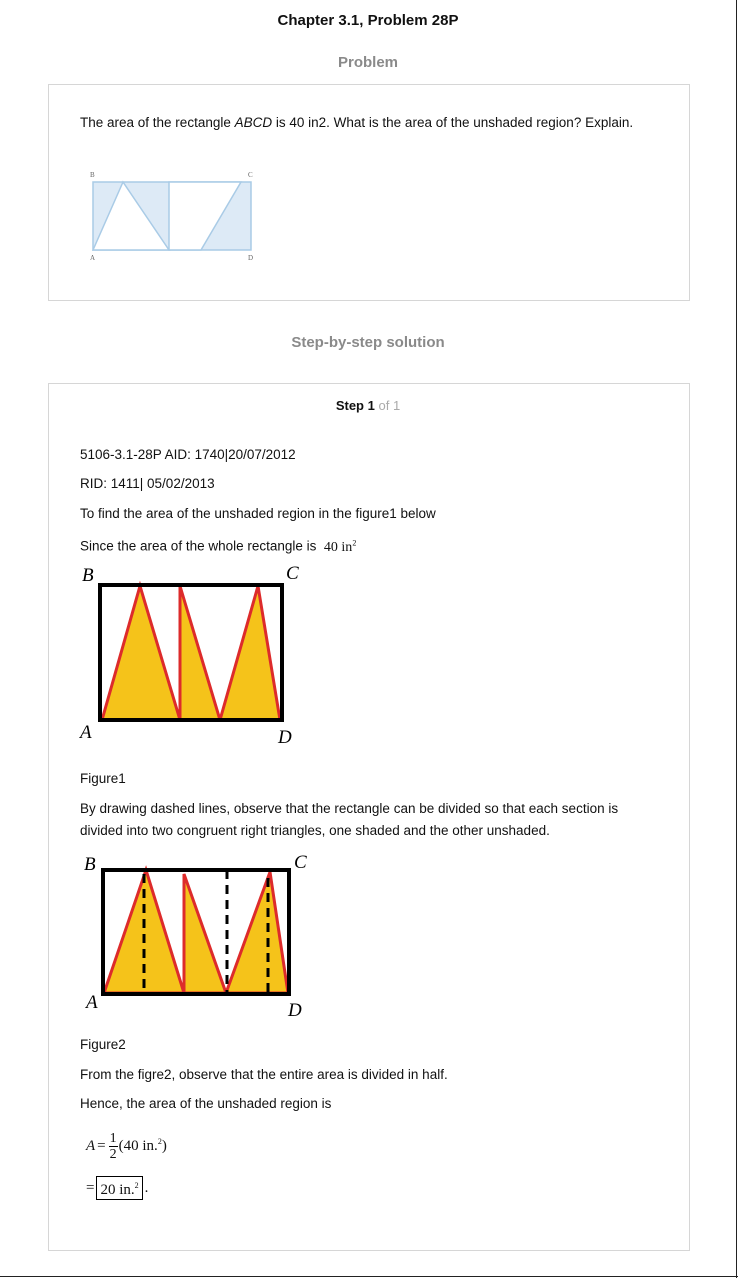 This screenshot has width=738, height=1278. I want to click on problem-figure: B C A D, so click(171, 216).